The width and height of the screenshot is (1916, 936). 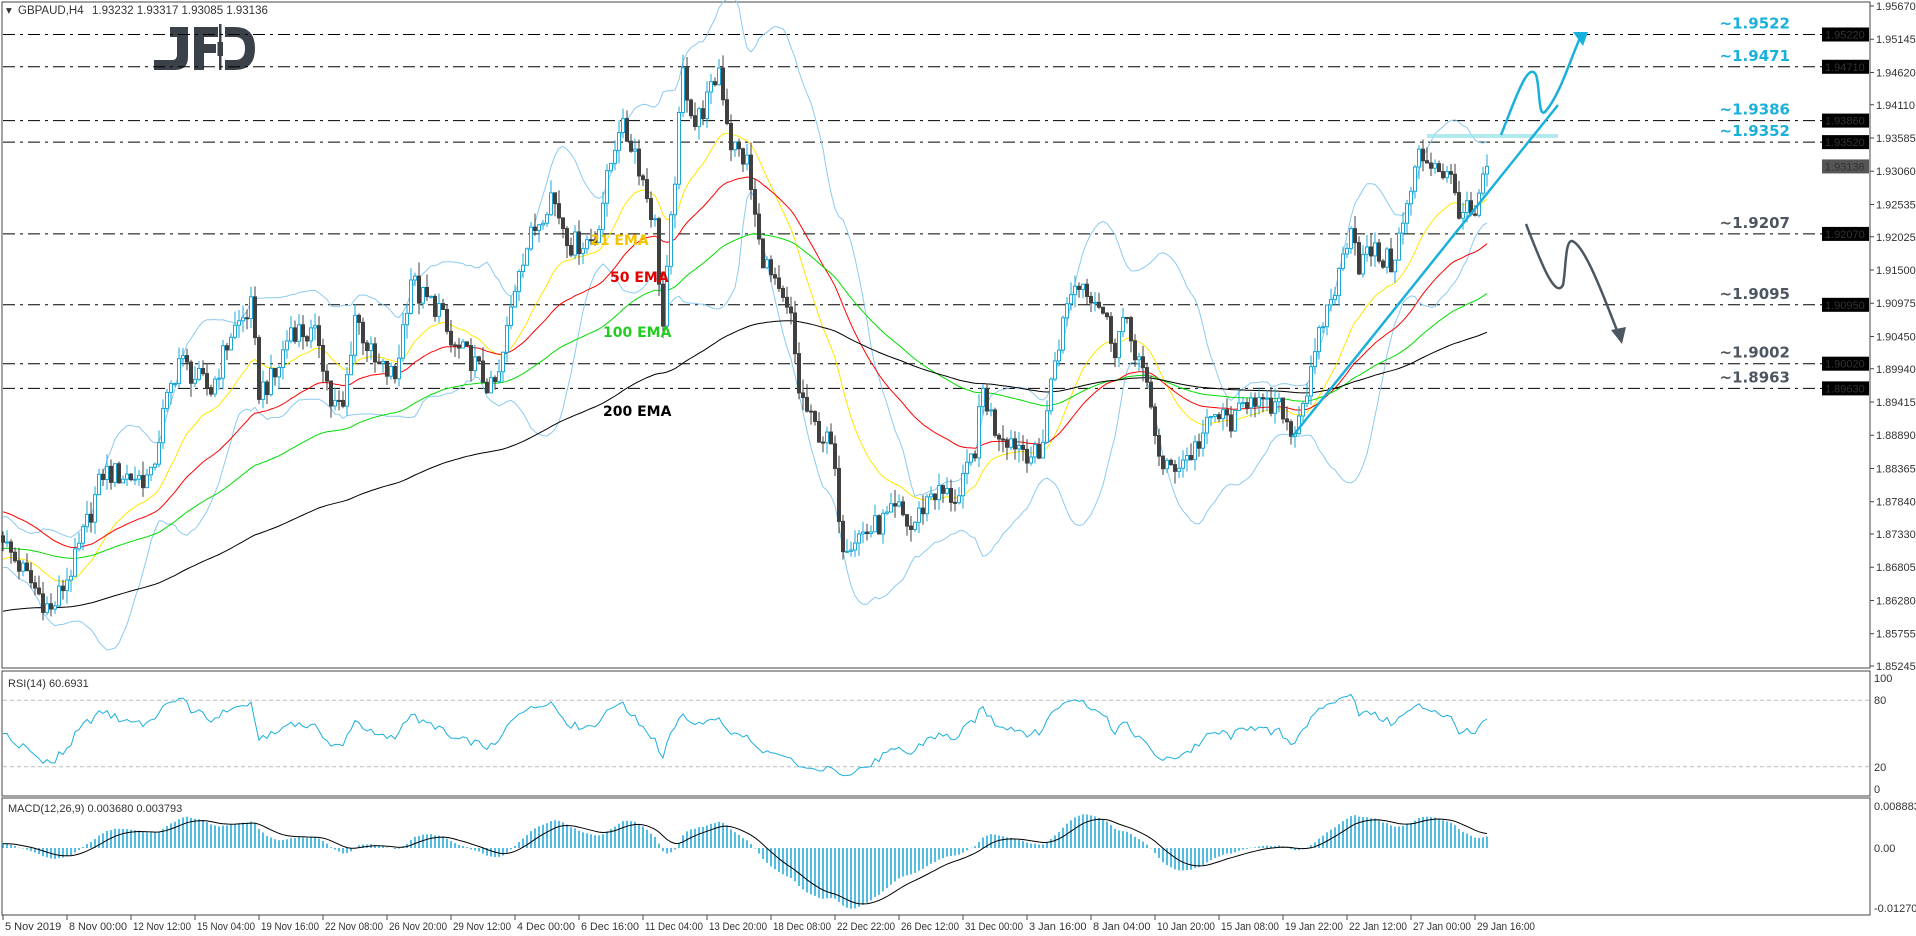 What do you see at coordinates (1122, 927) in the screenshot?
I see `time-tick-label: 8 Jan 04:00` at bounding box center [1122, 927].